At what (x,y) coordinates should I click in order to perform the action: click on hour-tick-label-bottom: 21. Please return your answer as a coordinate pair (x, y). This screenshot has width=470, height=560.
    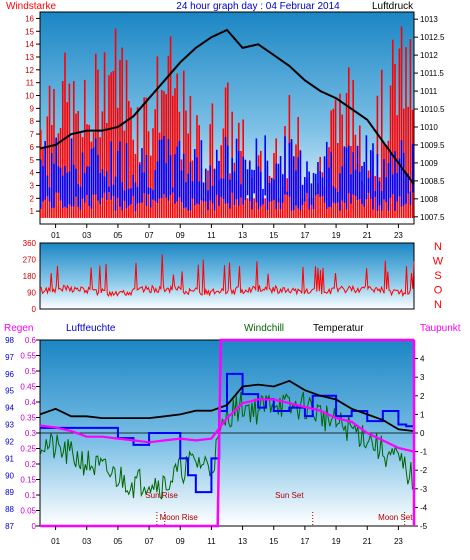
    Looking at the image, I should click on (367, 541).